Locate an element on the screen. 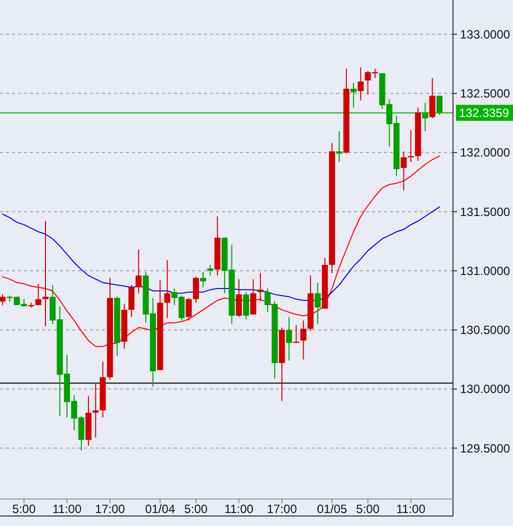 Image resolution: width=513 pixels, height=526 pixels. y-tick-label: 130.0000 is located at coordinates (485, 389).